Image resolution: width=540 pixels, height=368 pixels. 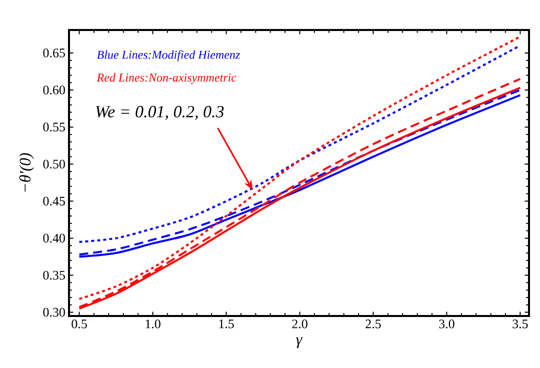 What do you see at coordinates (226, 324) in the screenshot?
I see `x-tick-label: 1.5` at bounding box center [226, 324].